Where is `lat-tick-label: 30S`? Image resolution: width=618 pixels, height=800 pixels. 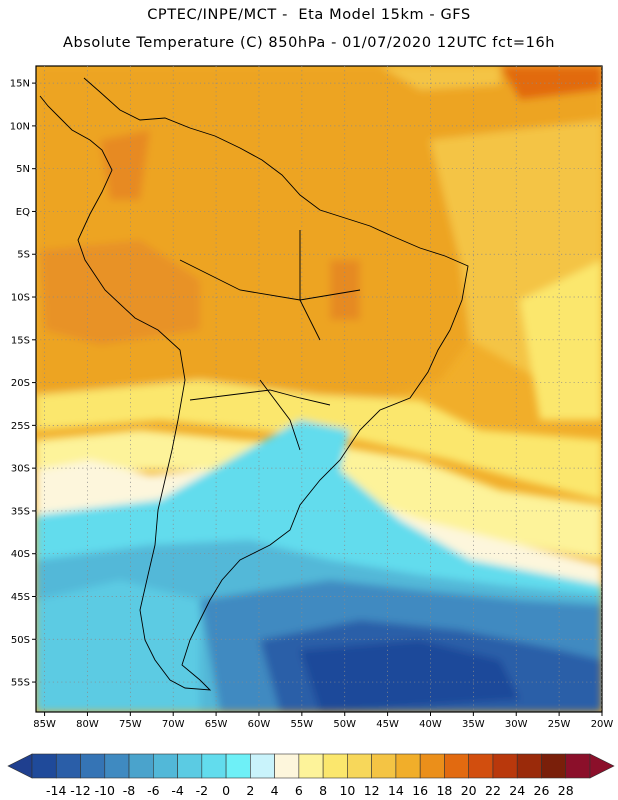
lat-tick-label: 30S is located at coordinates (20, 469).